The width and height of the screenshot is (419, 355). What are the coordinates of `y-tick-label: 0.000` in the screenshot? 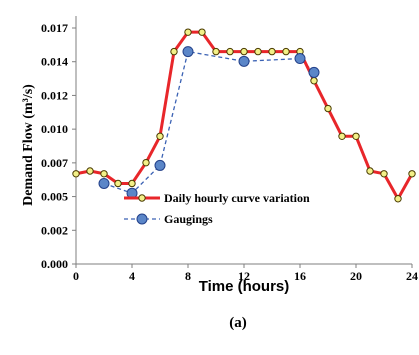 It's located at (54, 264).